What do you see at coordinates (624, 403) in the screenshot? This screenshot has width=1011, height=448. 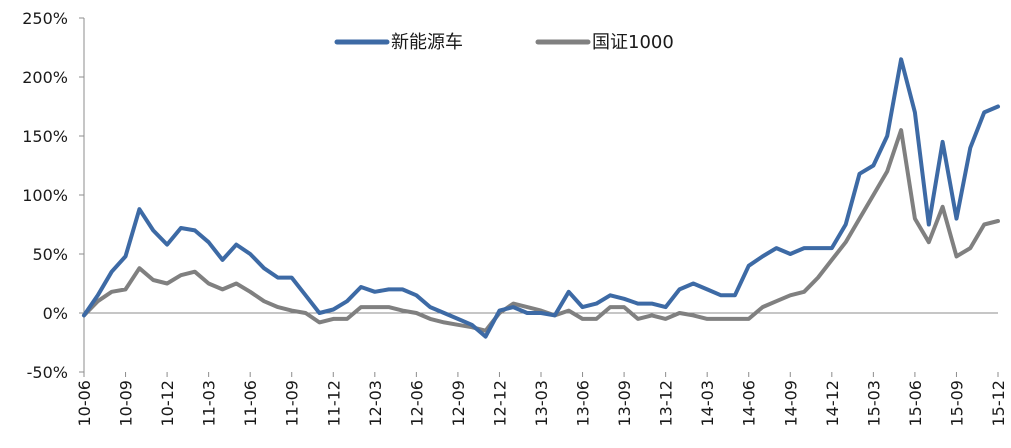 I see `x-tick-label: 13-09` at bounding box center [624, 403].